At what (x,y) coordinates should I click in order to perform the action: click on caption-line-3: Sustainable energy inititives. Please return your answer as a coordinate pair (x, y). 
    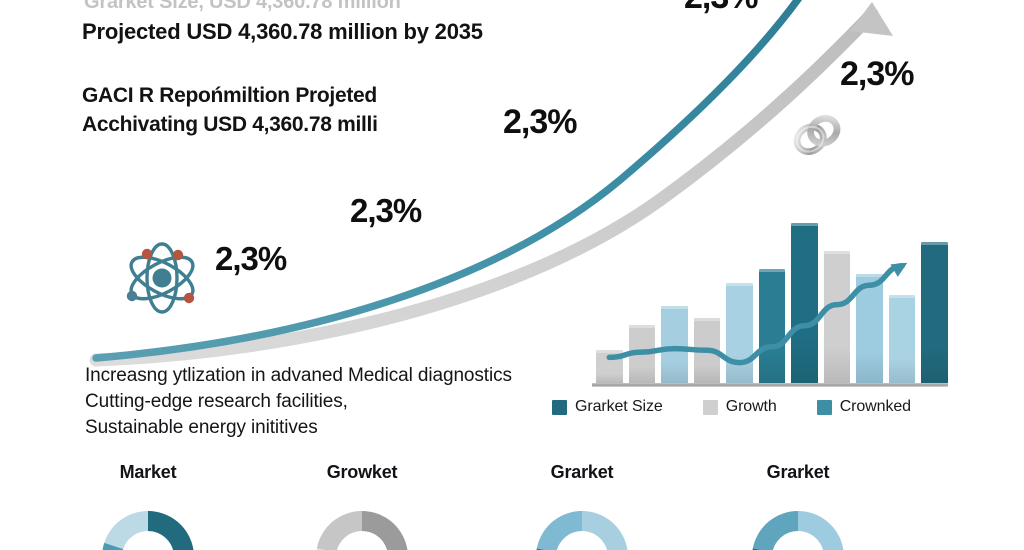
    Looking at the image, I should click on (201, 428).